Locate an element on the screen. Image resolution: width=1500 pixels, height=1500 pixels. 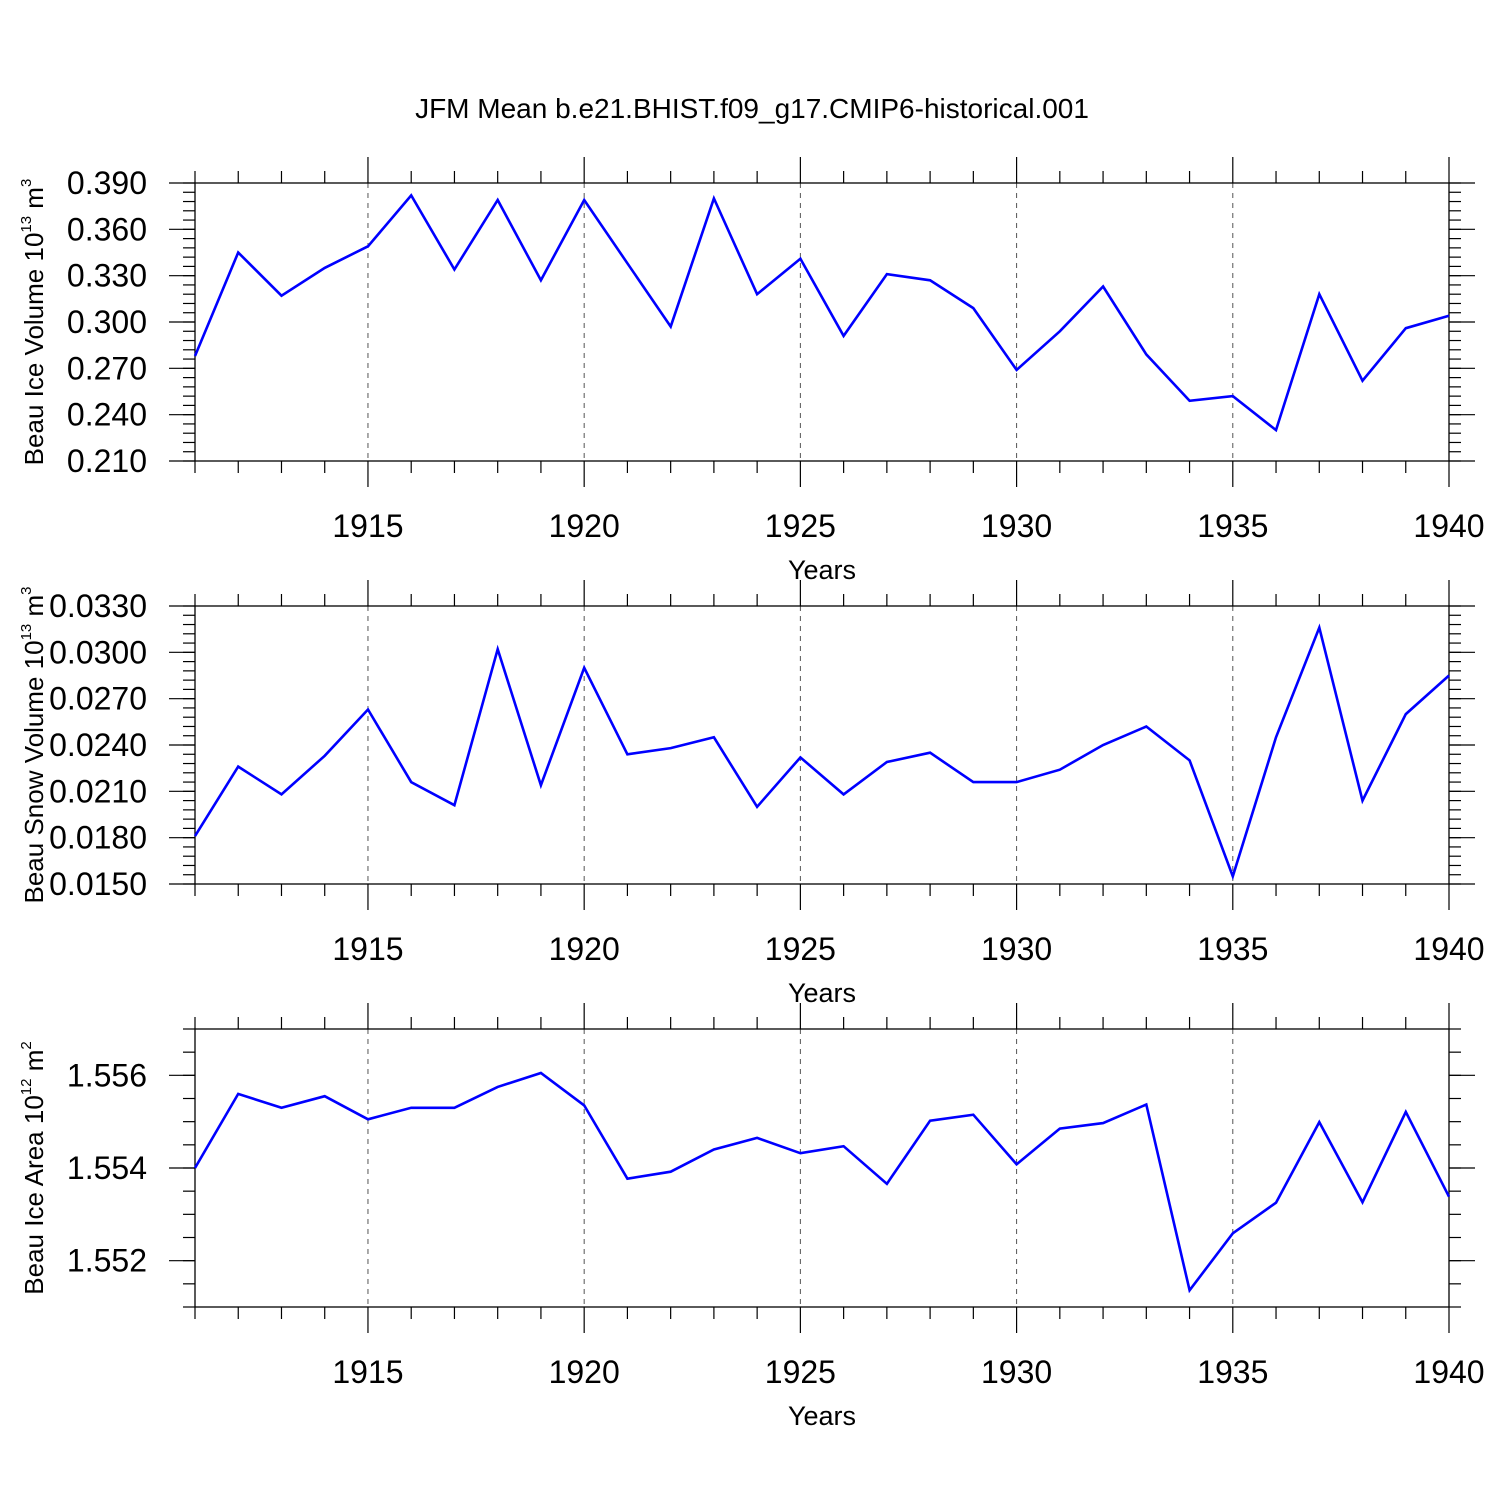
y-tick-label: 0.0210 is located at coordinates (98, 791).